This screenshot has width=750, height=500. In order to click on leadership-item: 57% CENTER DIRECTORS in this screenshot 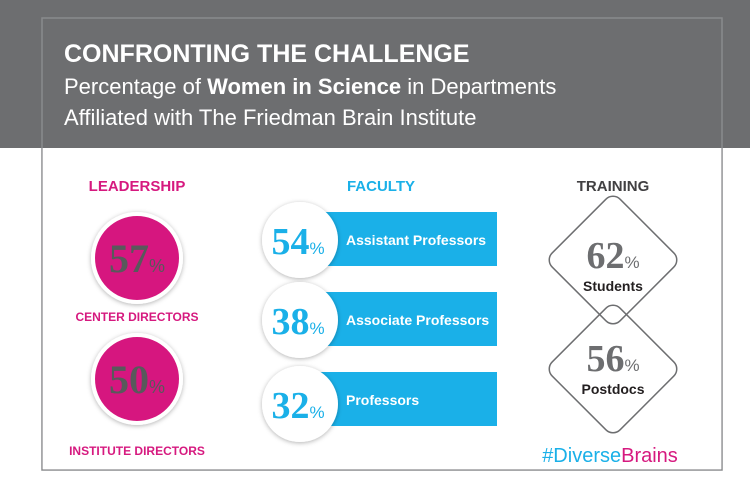, I will do `click(137, 268)`.